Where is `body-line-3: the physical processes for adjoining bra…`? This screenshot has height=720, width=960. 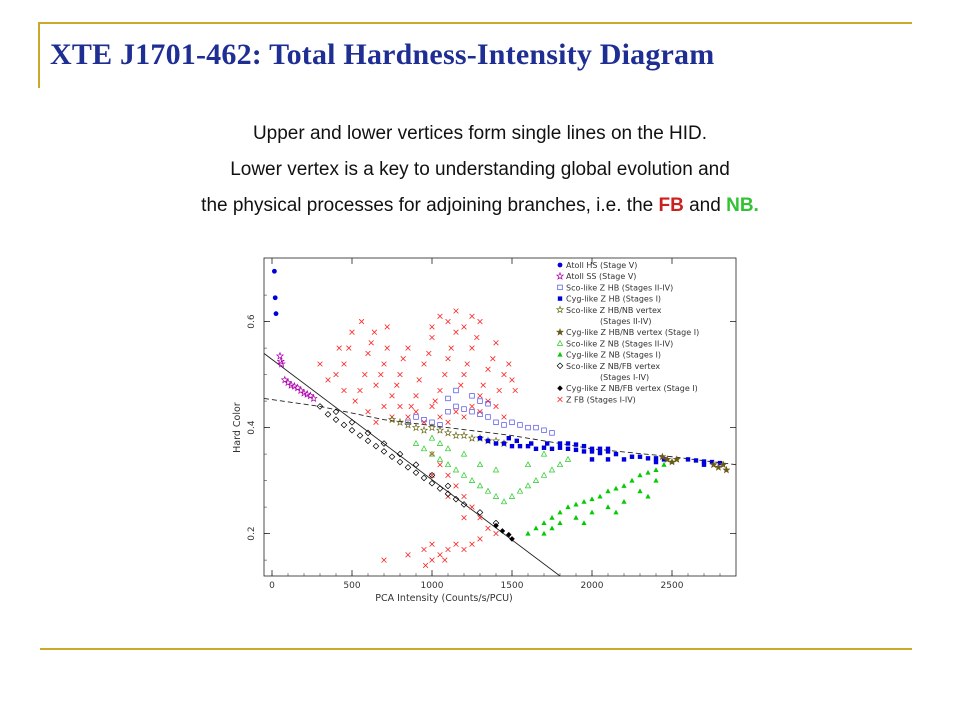 body-line-3: the physical processes for adjoining bra… is located at coordinates (480, 206).